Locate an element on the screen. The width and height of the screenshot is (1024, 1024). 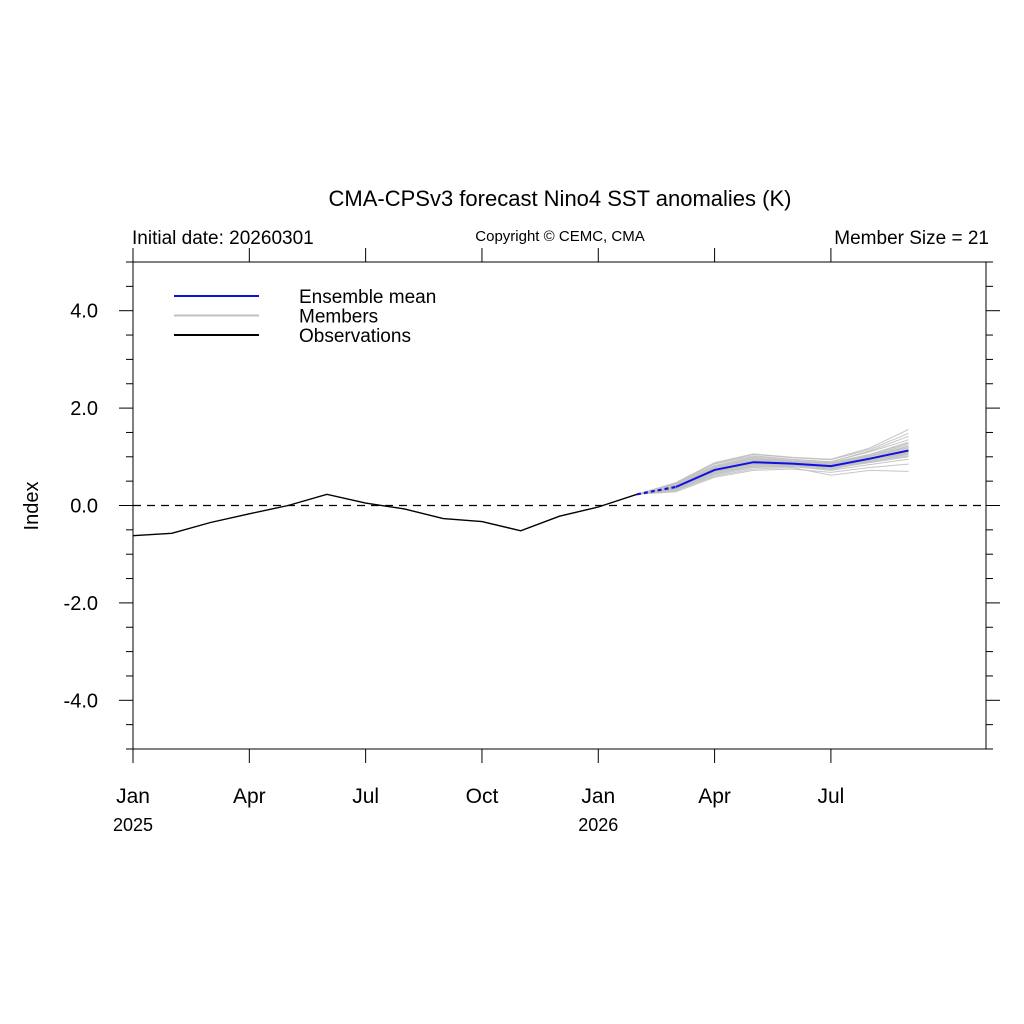
initial-date-label: Initial date: 20260301 is located at coordinates (223, 238).